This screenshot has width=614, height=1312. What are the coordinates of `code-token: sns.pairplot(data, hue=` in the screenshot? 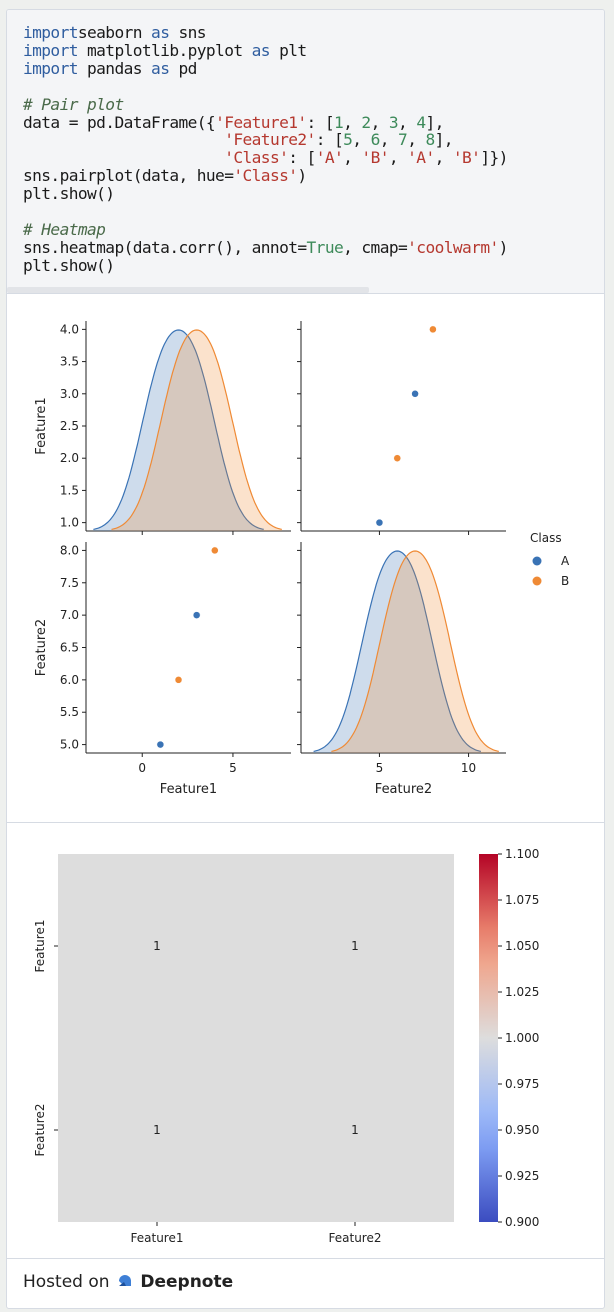 It's located at (128, 176).